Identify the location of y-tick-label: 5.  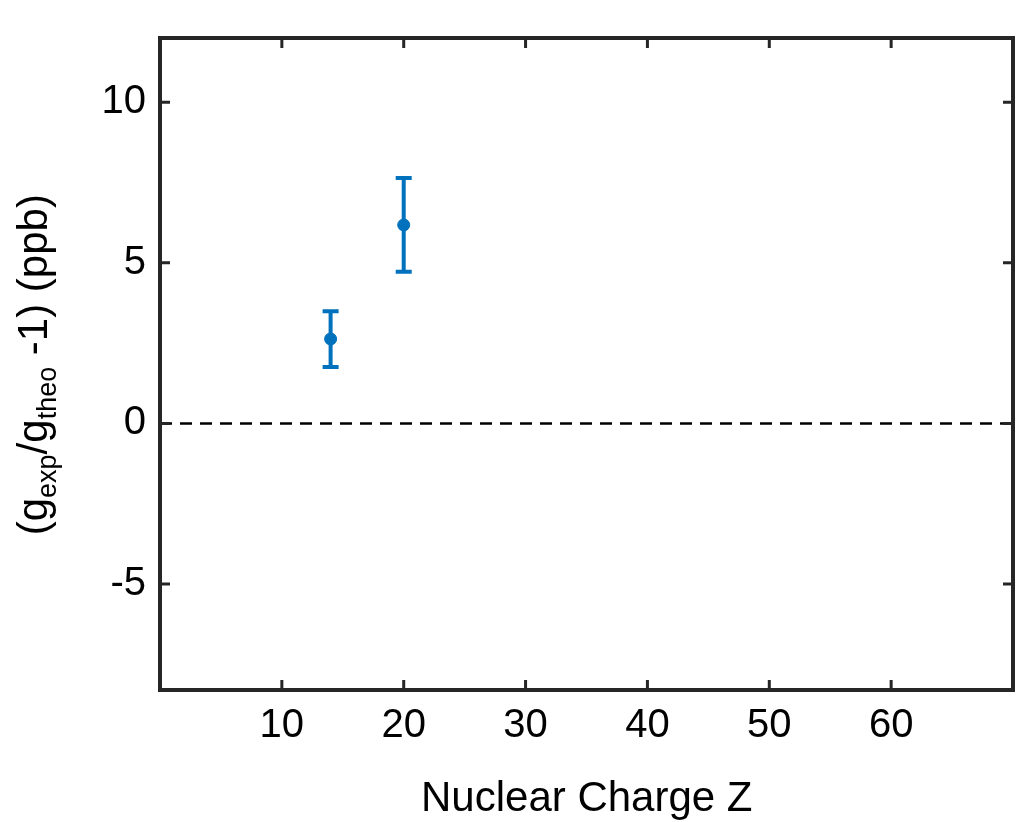
(134, 259).